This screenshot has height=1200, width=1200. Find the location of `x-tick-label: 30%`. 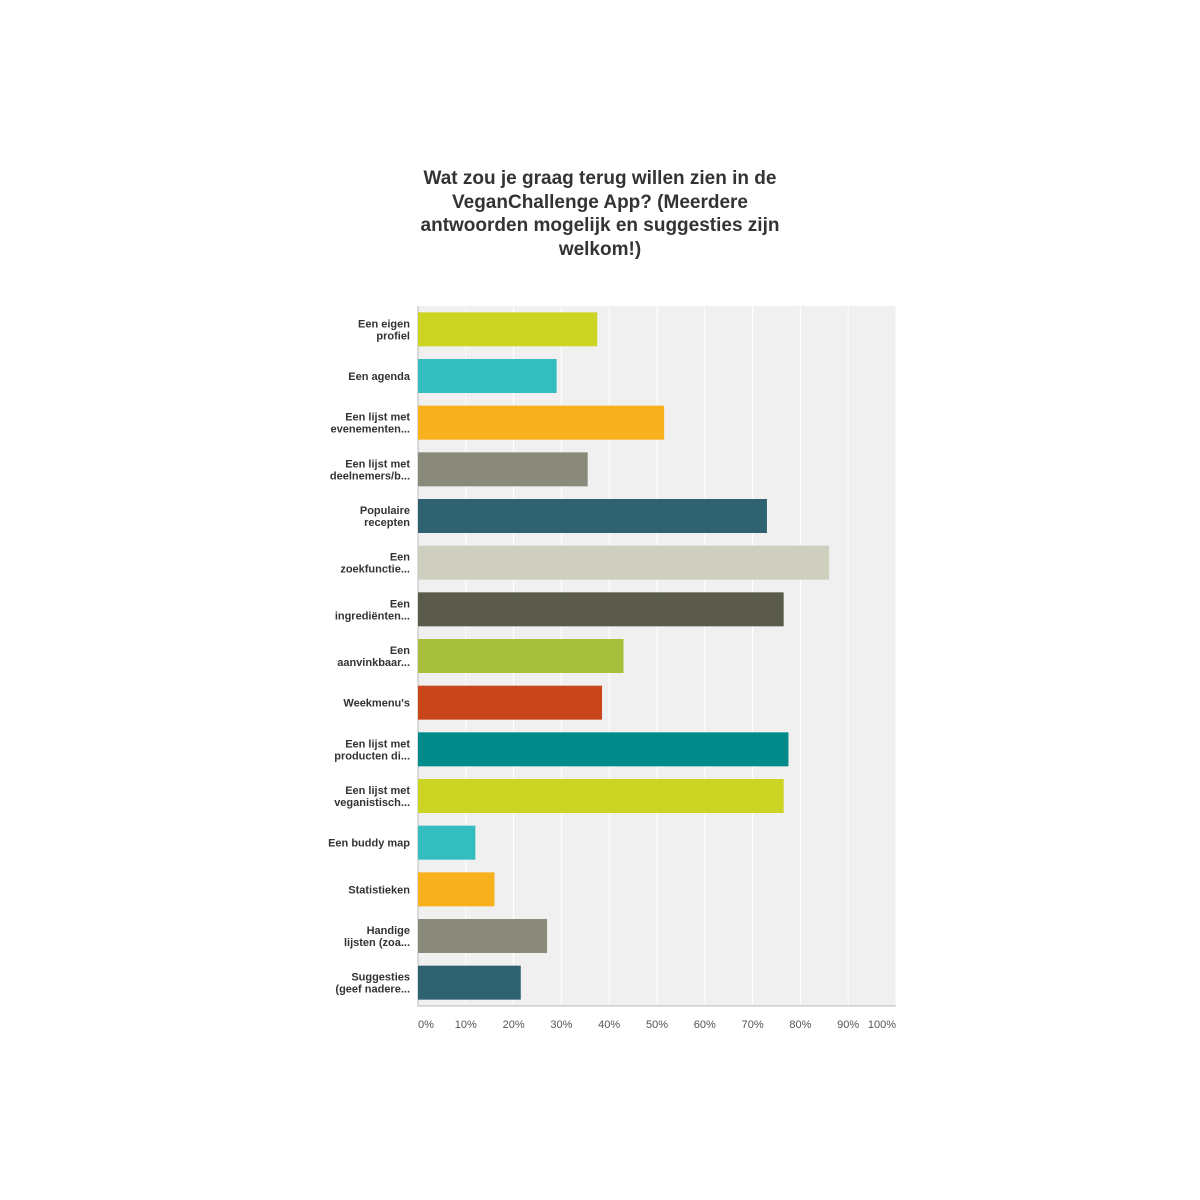

x-tick-label: 30% is located at coordinates (561, 1025).